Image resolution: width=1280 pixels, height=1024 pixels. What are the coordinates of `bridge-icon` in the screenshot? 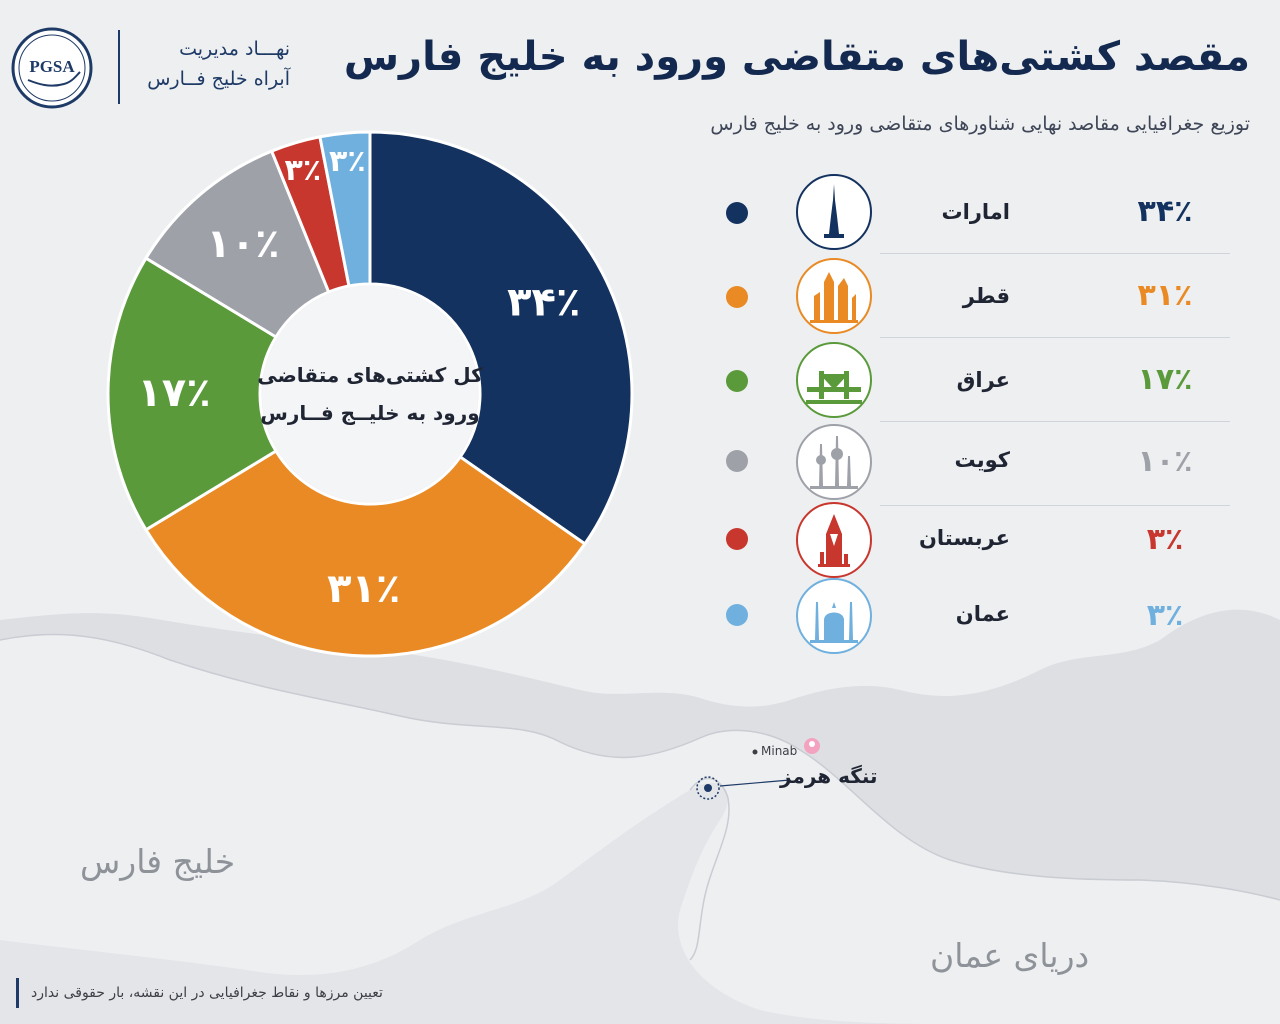 It's located at (834, 380).